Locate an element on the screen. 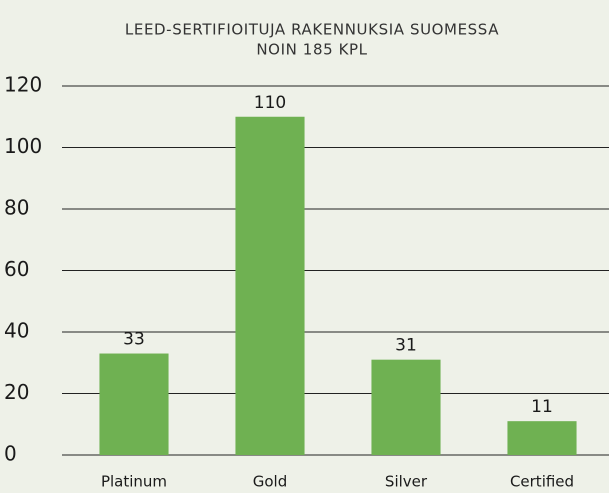  x-tick-label: Platinum is located at coordinates (134, 482).